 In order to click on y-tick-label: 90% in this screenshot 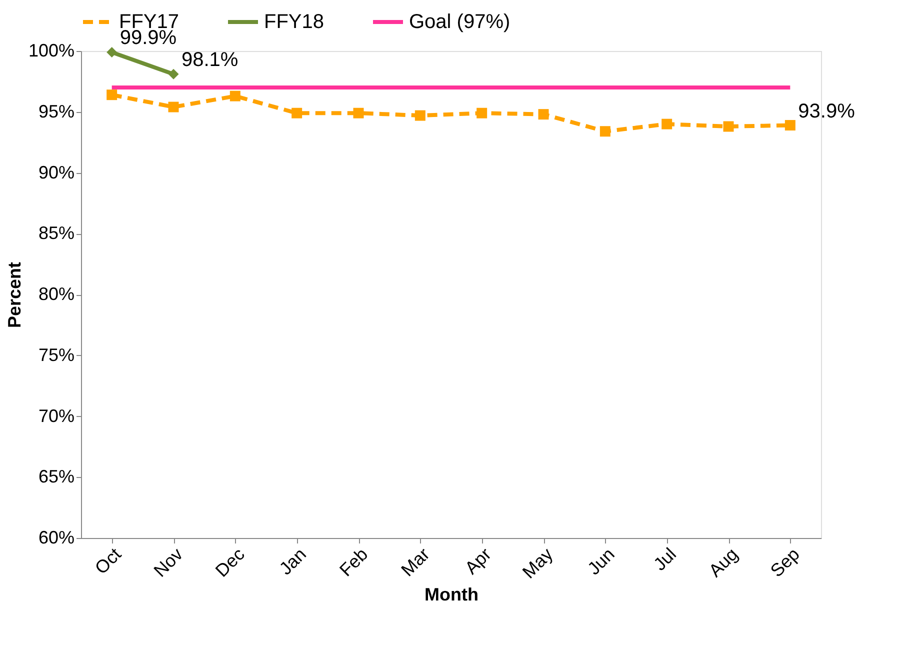, I will do `click(56, 172)`.